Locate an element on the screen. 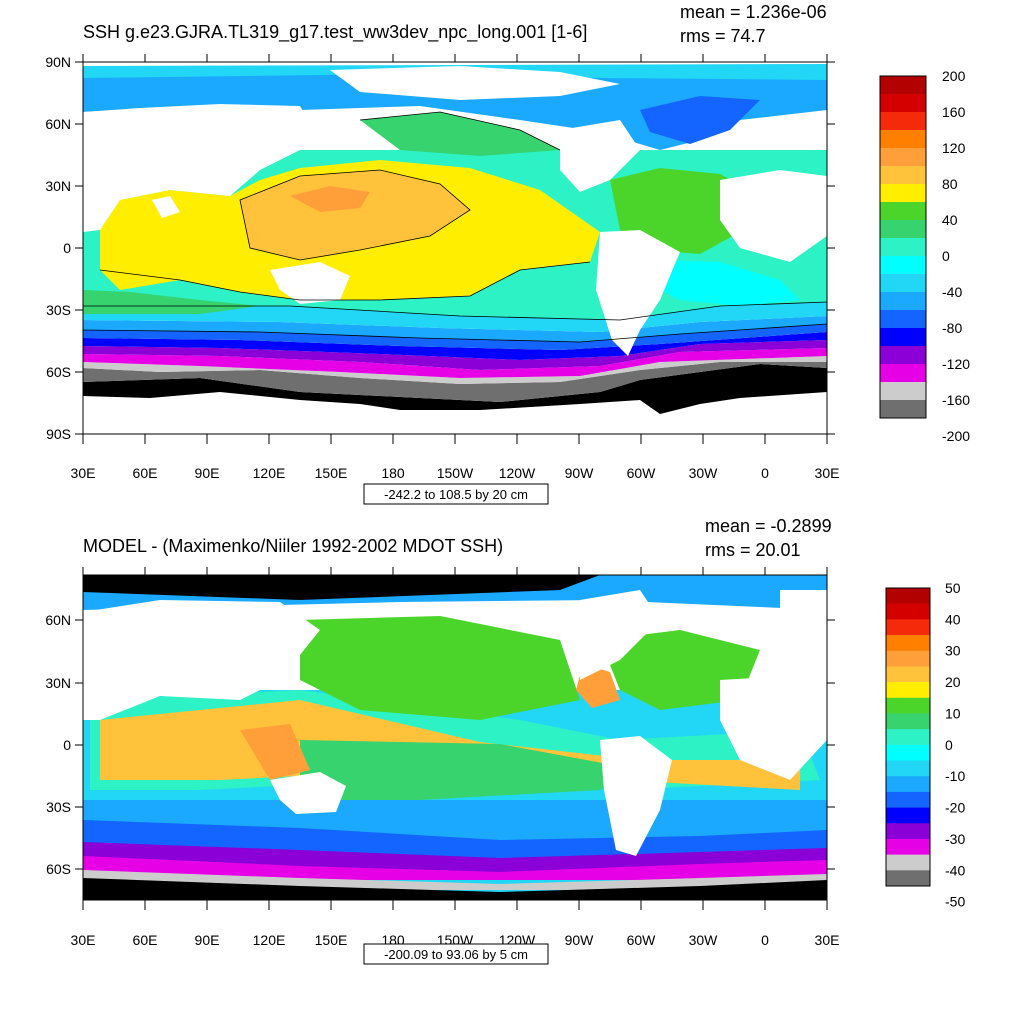 The height and width of the screenshot is (1024, 1024). lat-tick-label: 90N is located at coordinates (58, 62).